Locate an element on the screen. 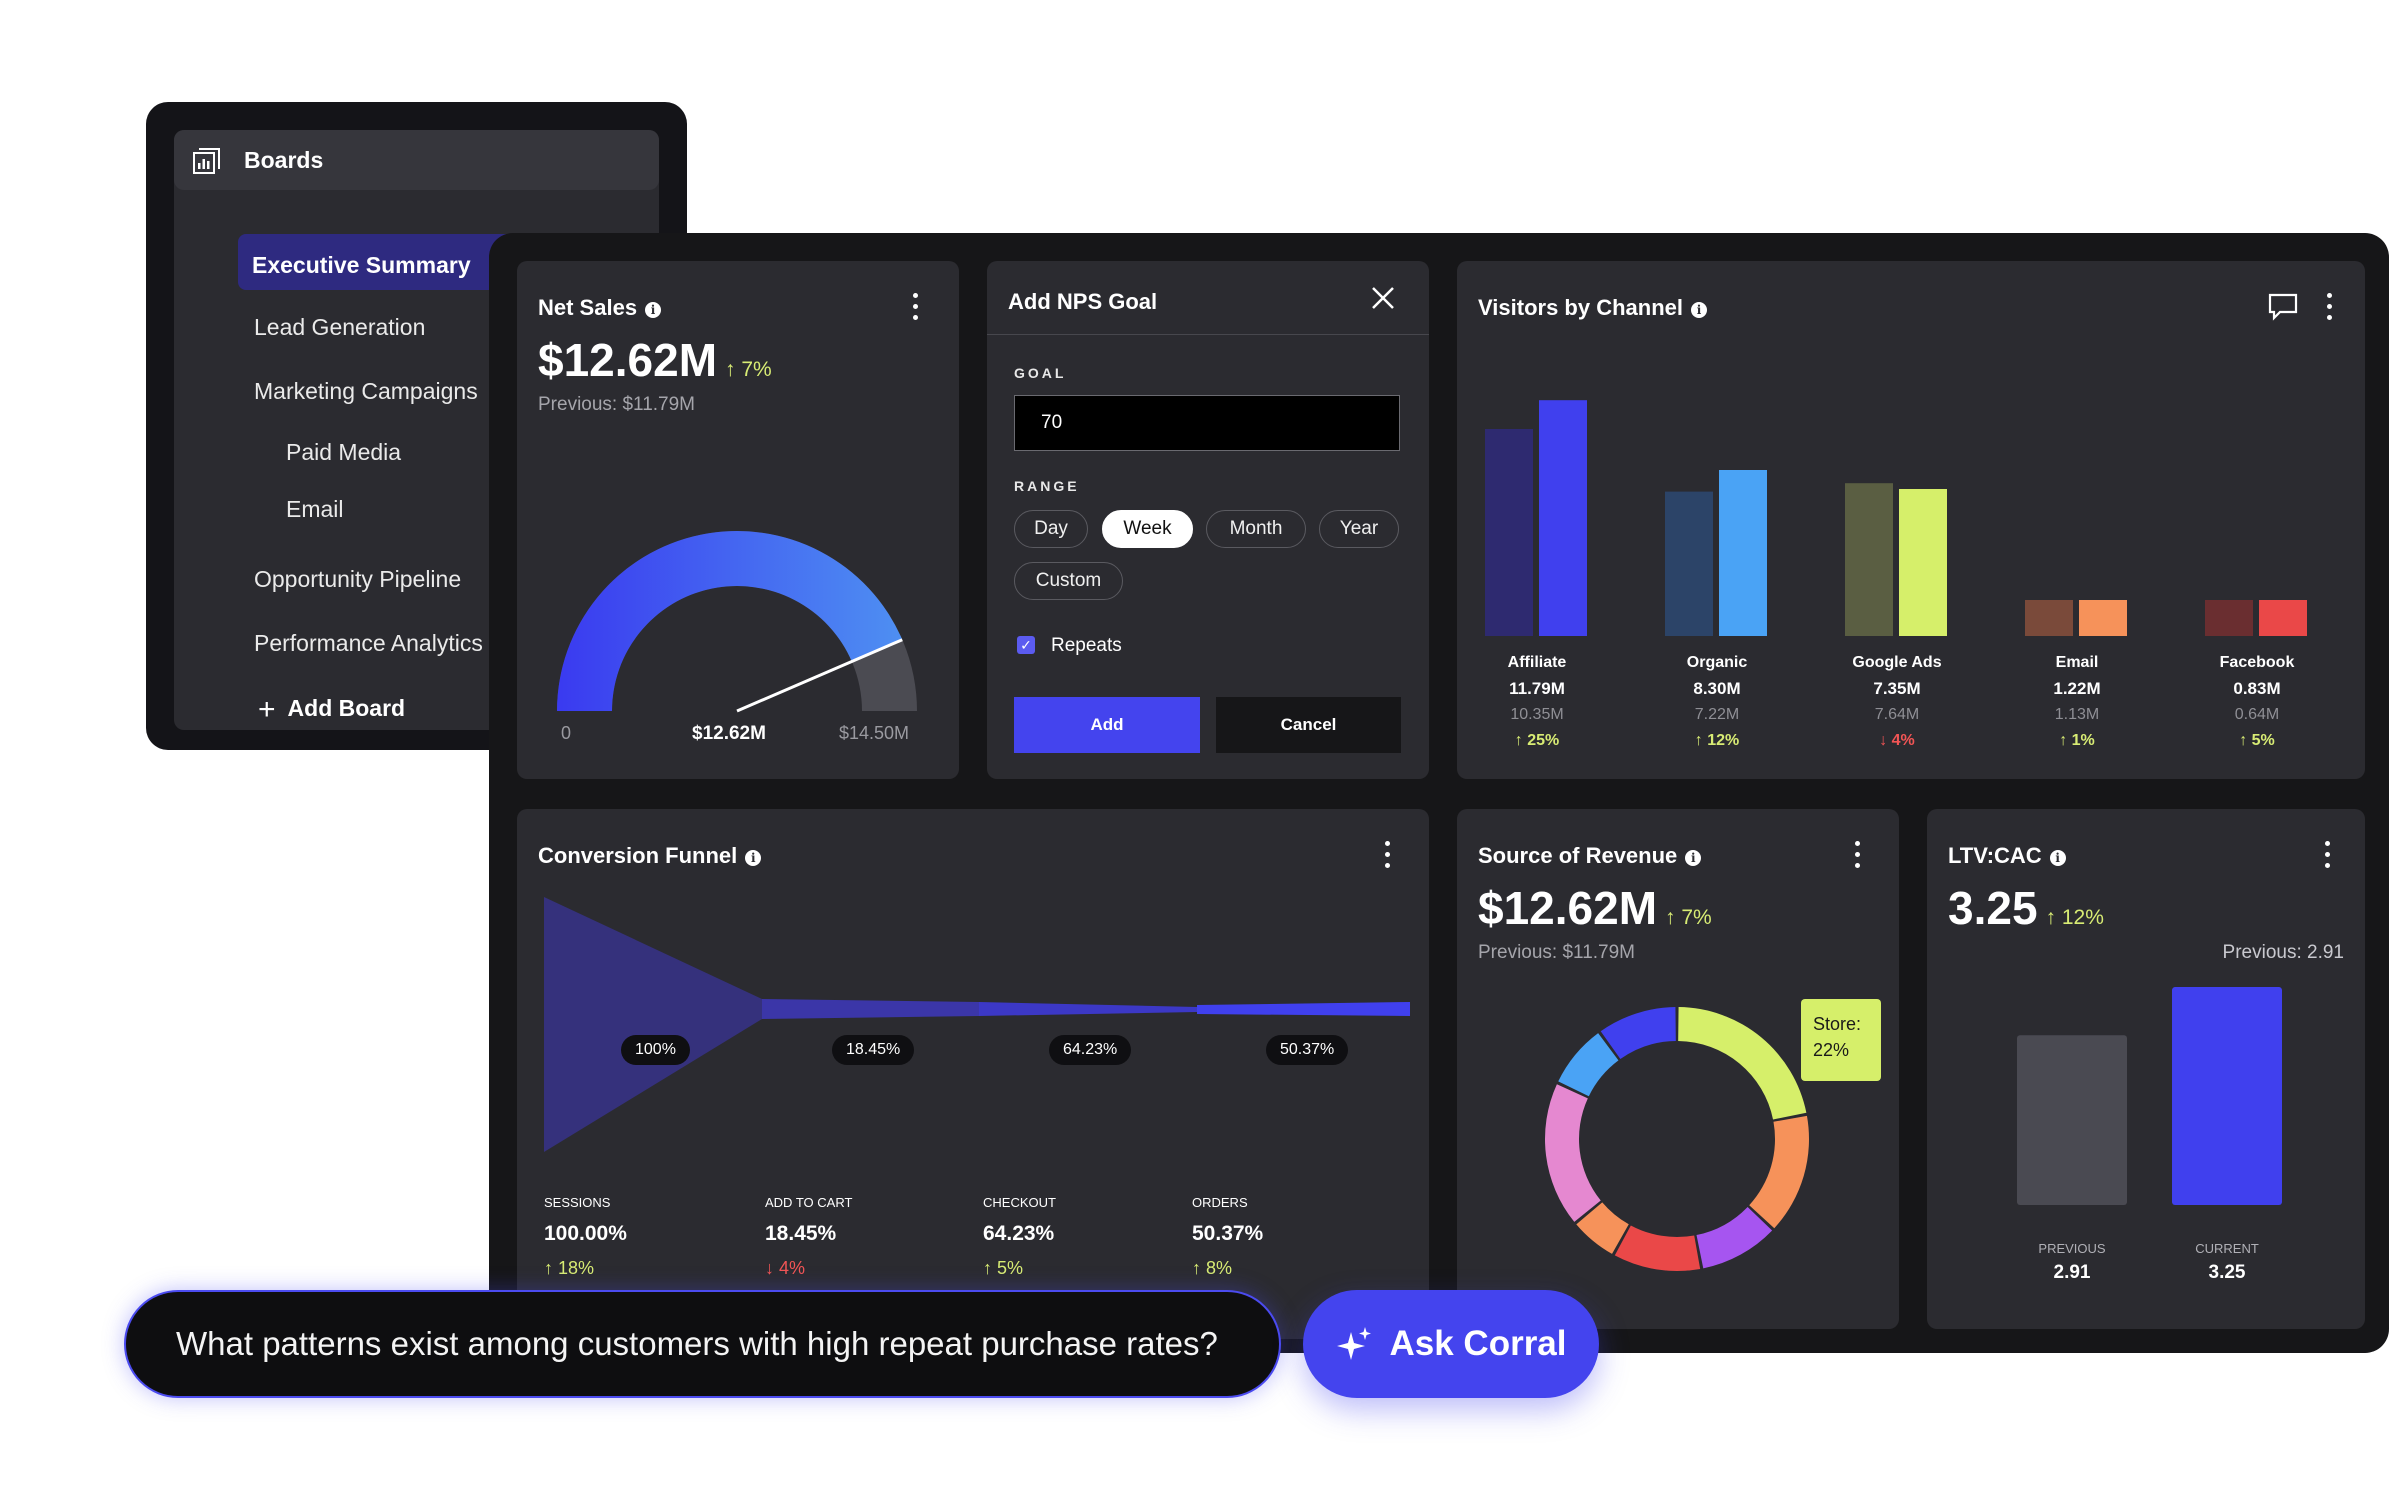  goal-input: 70 is located at coordinates (1207, 423).